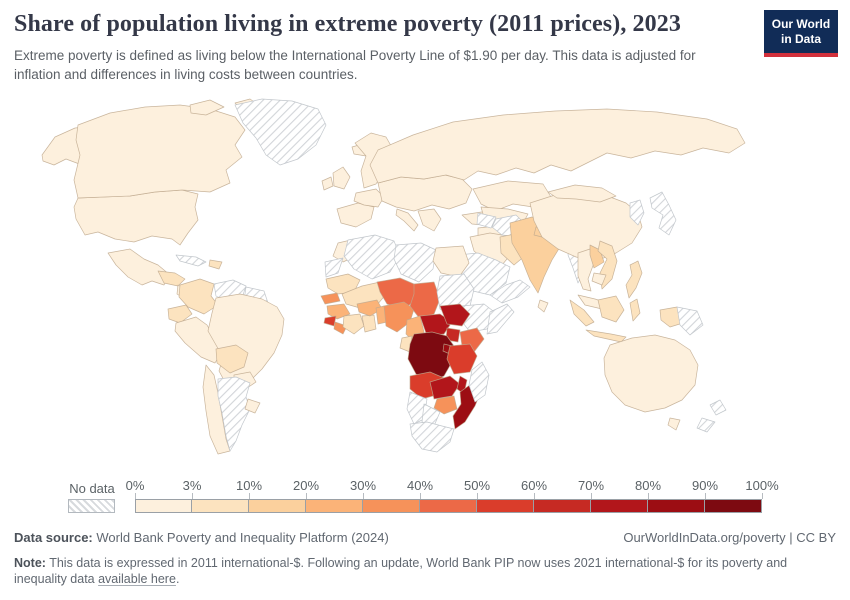 The width and height of the screenshot is (850, 600). Describe the element at coordinates (232, 359) in the screenshot. I see `country-bolivia` at that location.